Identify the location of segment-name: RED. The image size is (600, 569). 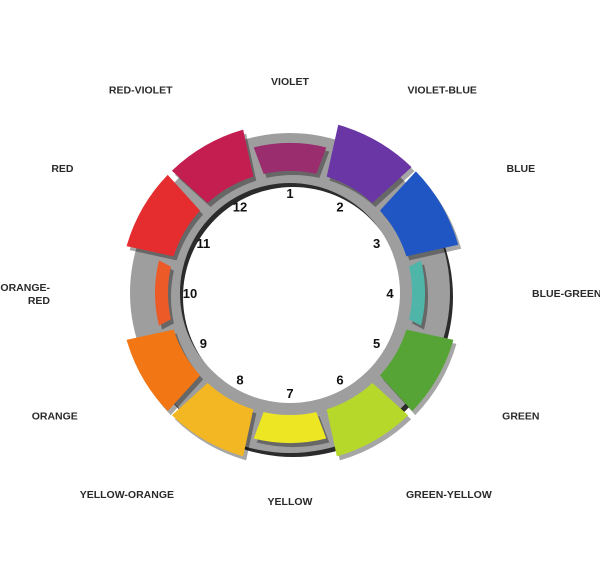
(62, 169).